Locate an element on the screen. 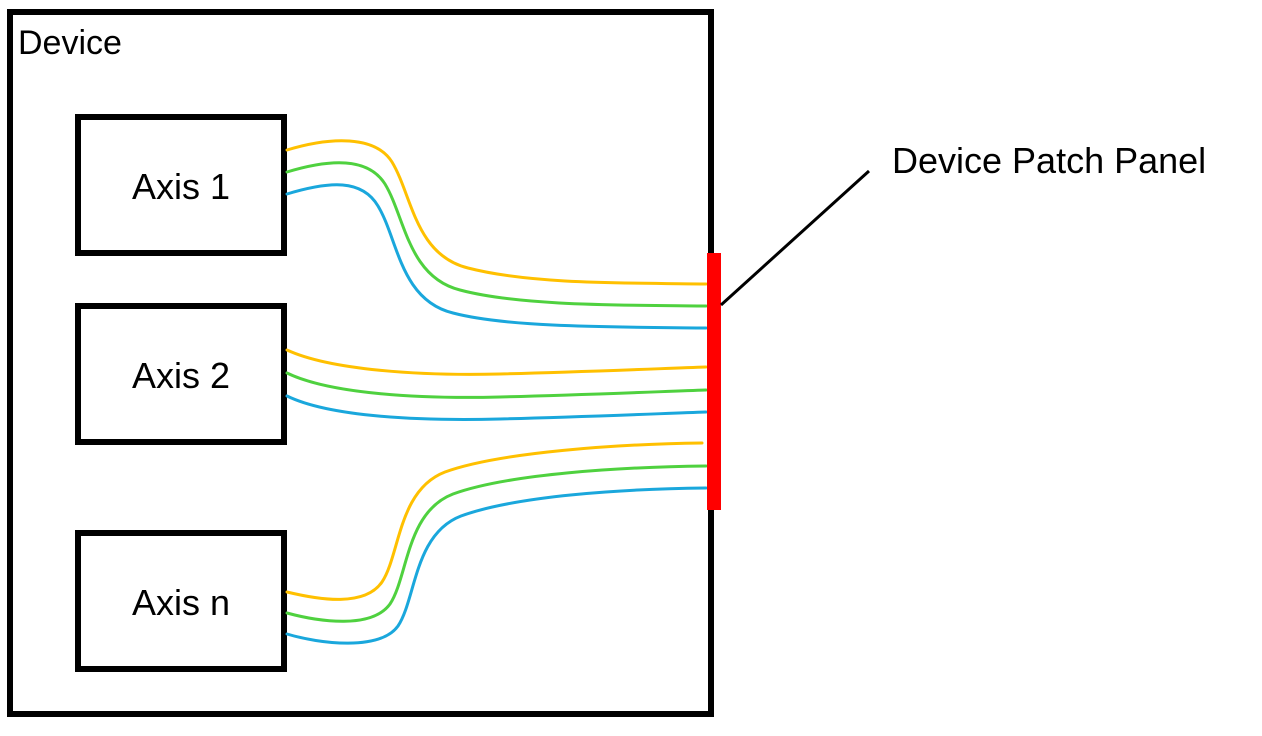 The width and height of the screenshot is (1262, 736). axis-label-2: Axis 2 is located at coordinates (181, 375).